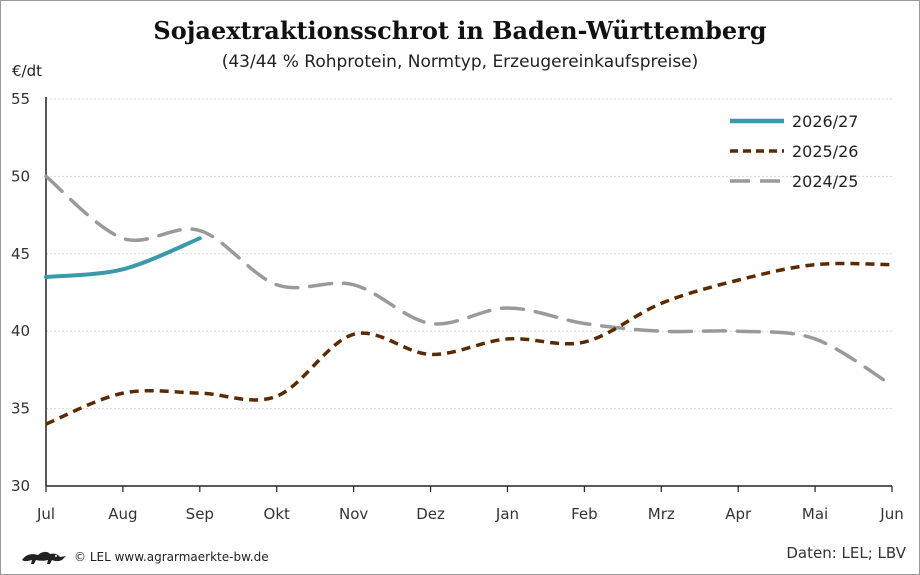 Image resolution: width=920 pixels, height=575 pixels. I want to click on legend: 2026/27 2025/26 2024/25, so click(794, 151).